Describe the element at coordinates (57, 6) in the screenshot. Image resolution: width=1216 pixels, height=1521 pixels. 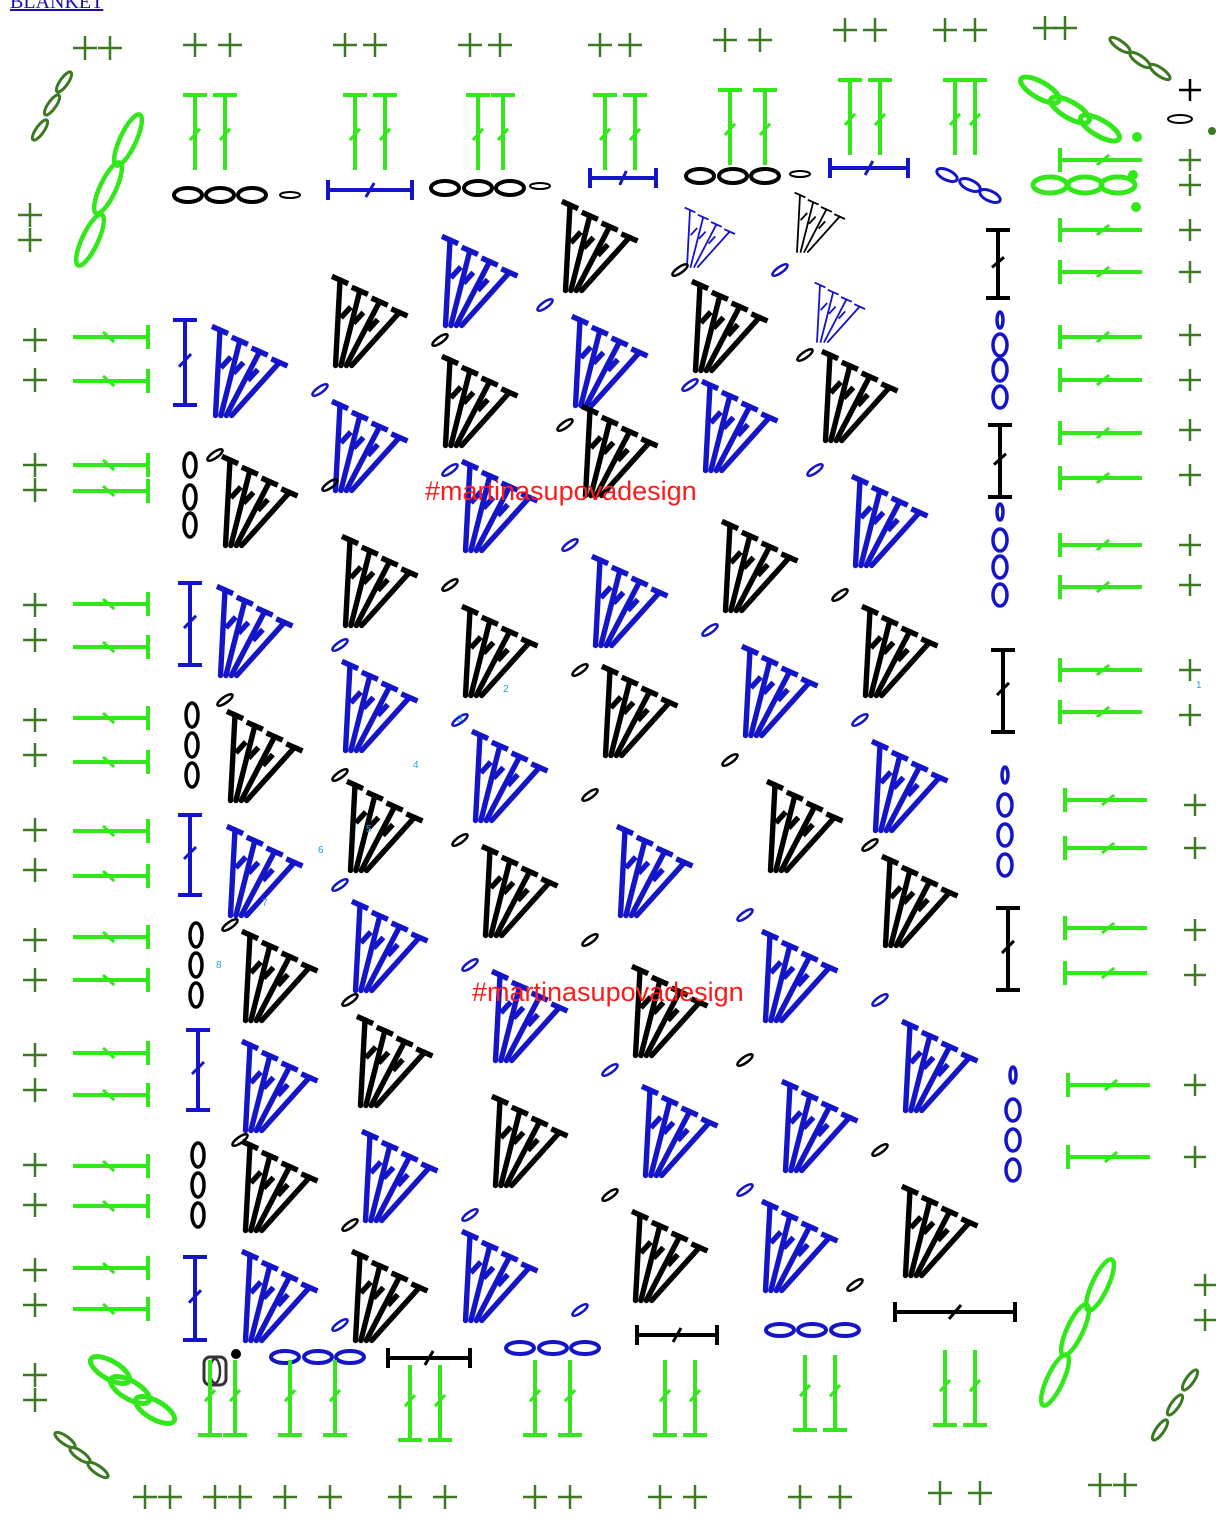
I see `pattern-link: BLANKET` at that location.